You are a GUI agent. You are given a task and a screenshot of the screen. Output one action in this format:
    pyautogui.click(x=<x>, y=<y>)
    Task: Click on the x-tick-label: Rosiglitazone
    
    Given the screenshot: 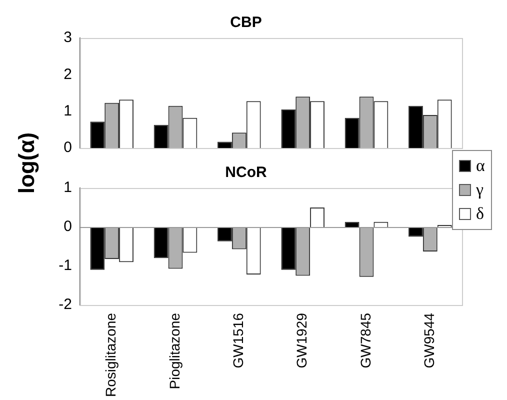 What is the action you would take?
    pyautogui.click(x=110, y=355)
    